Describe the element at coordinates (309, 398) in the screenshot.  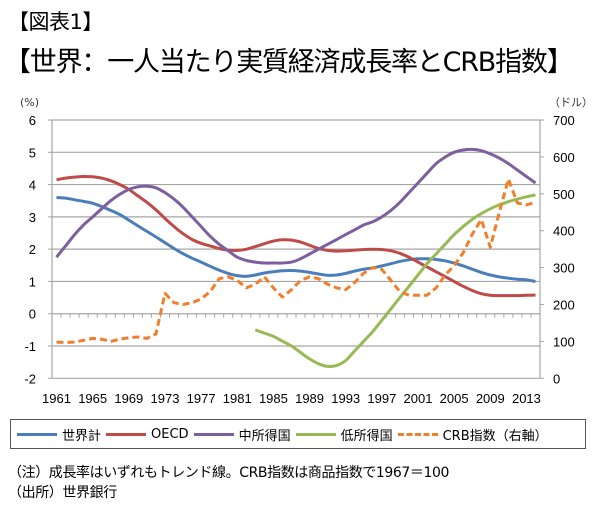
I see `x-tick-label: 1989` at that location.